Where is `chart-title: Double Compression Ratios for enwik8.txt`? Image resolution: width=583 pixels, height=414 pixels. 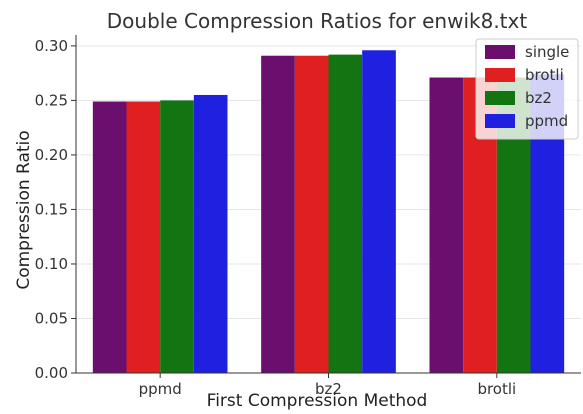
chart-title: Double Compression Ratios for enwik8.txt is located at coordinates (317, 21).